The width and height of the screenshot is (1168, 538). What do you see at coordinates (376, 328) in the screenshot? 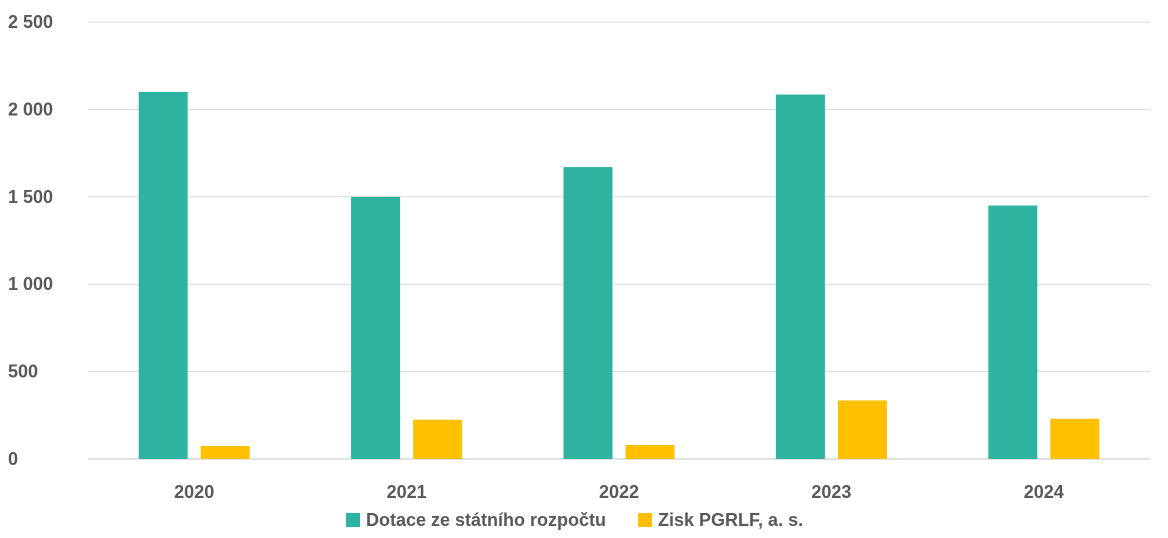
I see `bar-dotace-2021` at bounding box center [376, 328].